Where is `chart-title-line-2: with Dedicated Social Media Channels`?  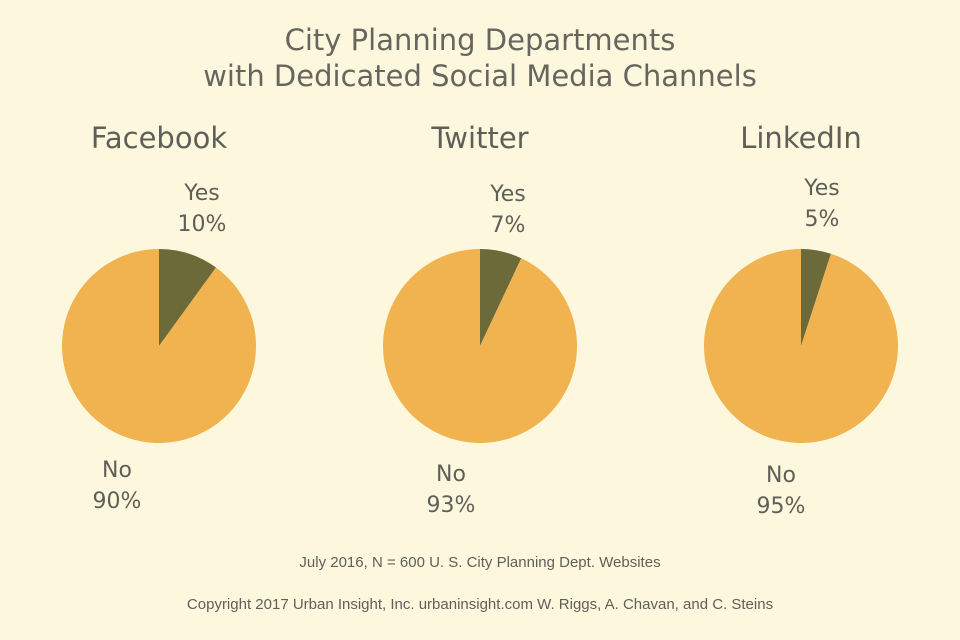
chart-title-line-2: with Dedicated Social Media Channels is located at coordinates (480, 76).